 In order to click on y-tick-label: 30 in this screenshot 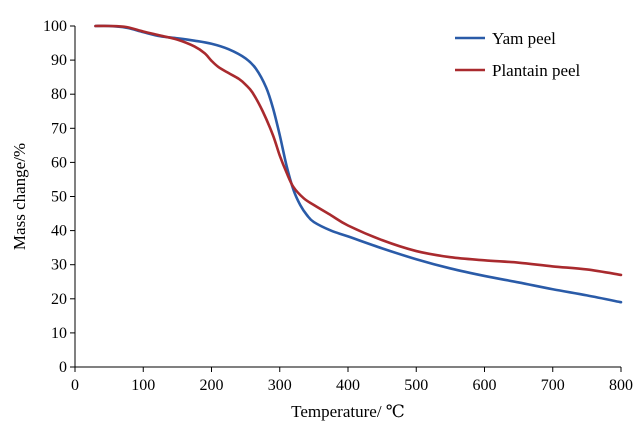, I will do `click(59, 265)`.